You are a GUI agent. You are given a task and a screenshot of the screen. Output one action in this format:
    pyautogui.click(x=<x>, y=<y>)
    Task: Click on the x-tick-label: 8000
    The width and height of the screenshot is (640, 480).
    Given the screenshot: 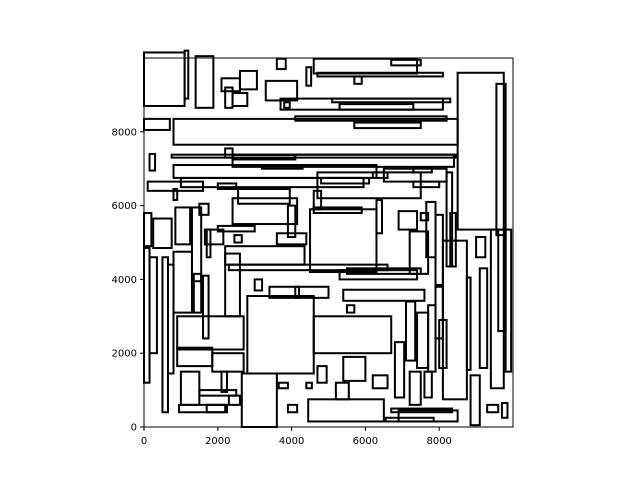 What is the action you would take?
    pyautogui.click(x=438, y=441)
    